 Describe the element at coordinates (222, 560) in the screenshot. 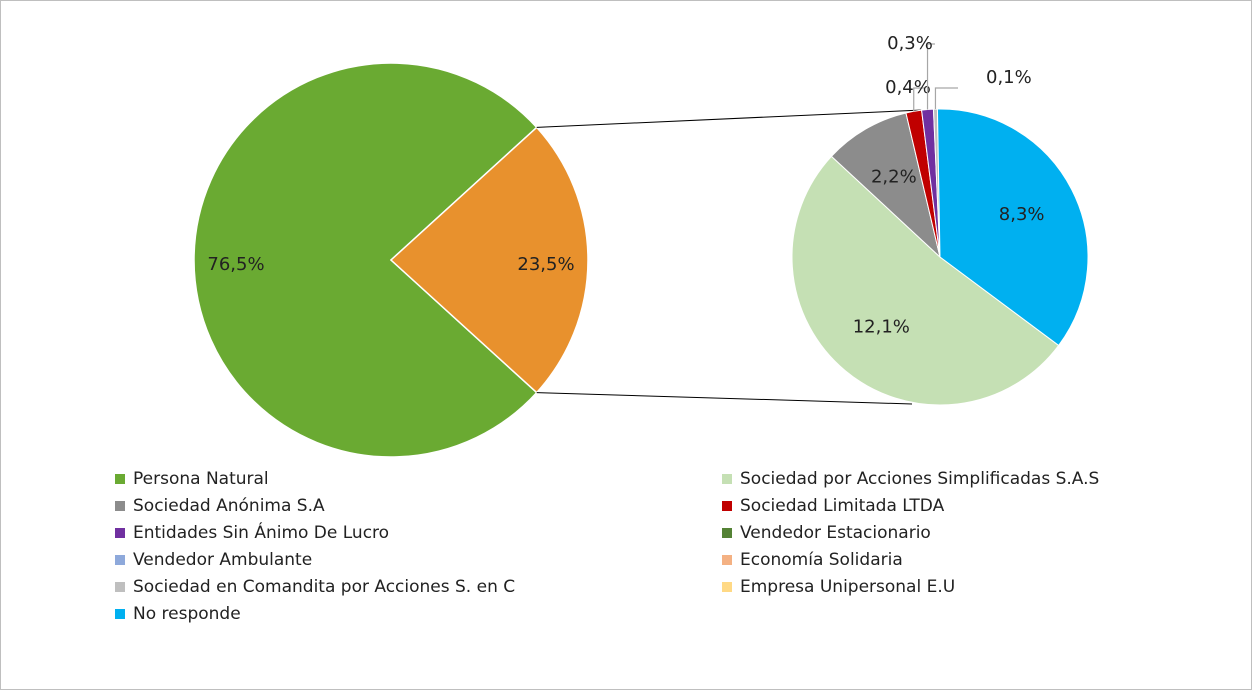

I see `legend-label: Vendedor Ambulante` at that location.